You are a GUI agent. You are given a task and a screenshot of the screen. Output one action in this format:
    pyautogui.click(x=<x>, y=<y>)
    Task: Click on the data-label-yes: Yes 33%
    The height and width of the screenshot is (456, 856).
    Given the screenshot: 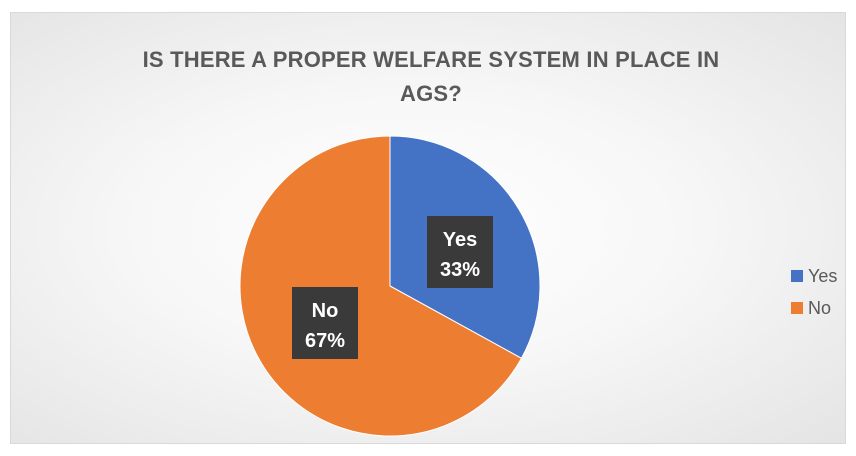 What is the action you would take?
    pyautogui.click(x=460, y=252)
    